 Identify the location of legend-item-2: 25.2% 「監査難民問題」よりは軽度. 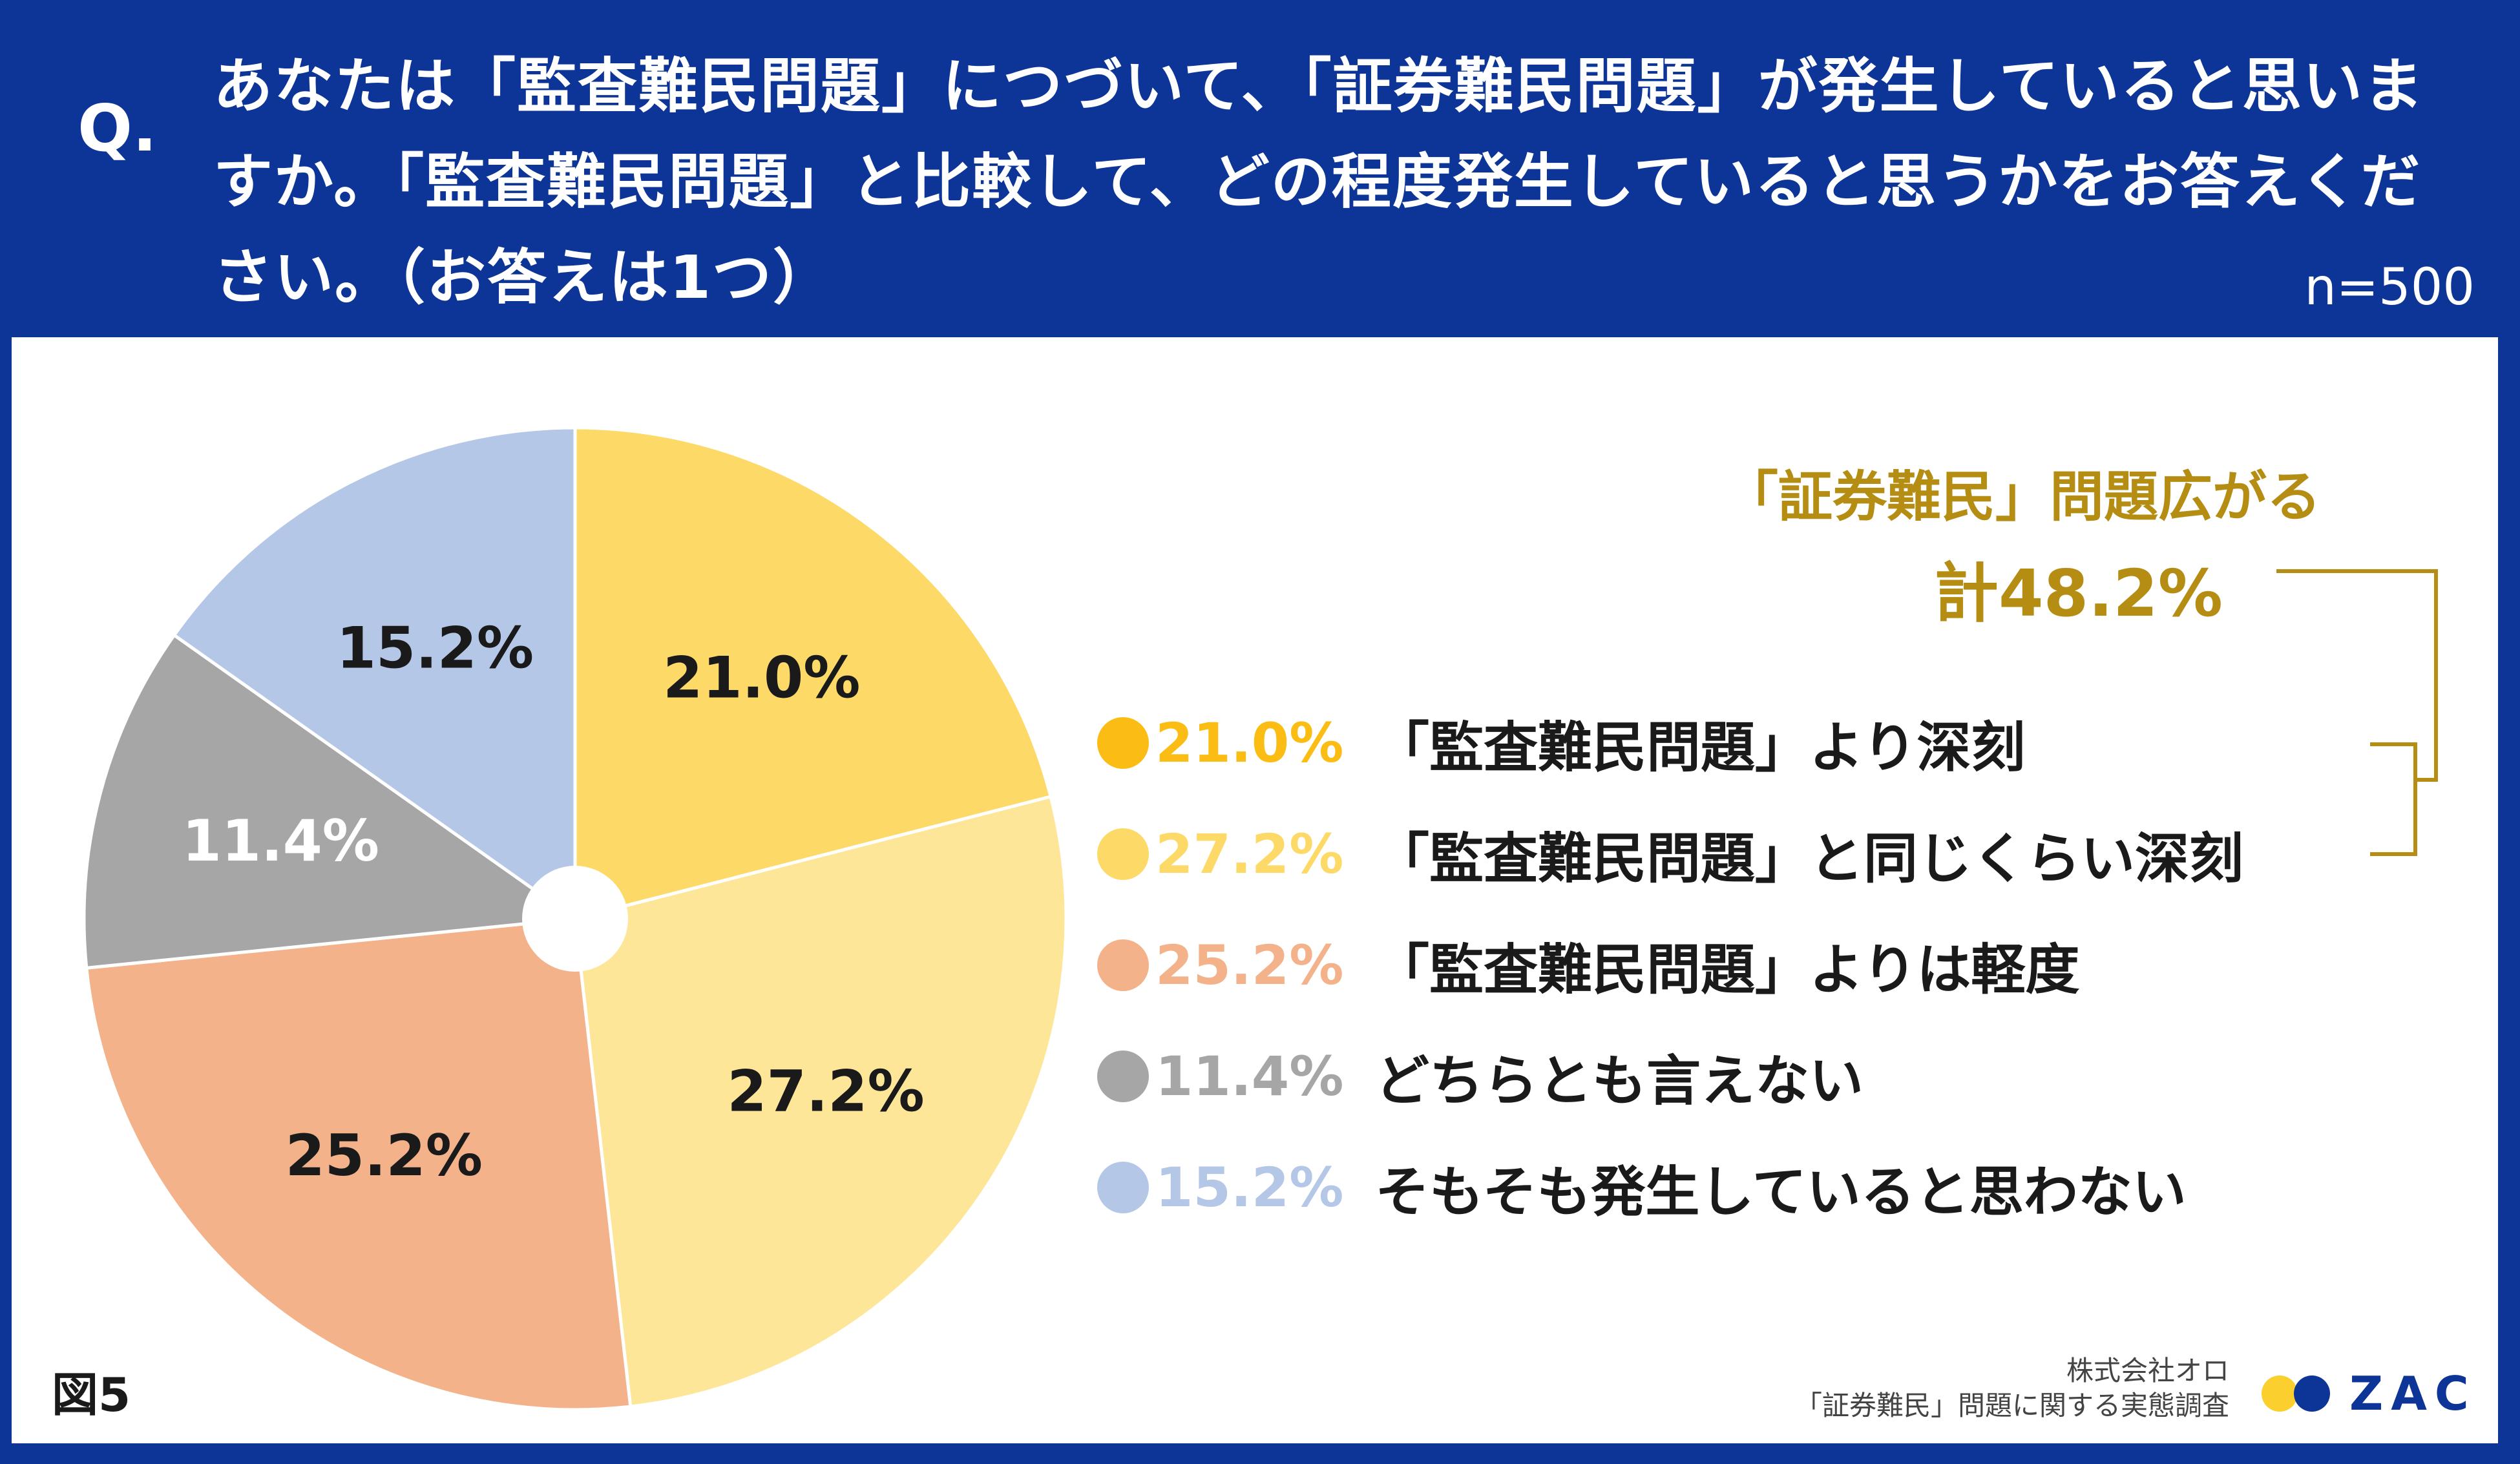
(1588, 965).